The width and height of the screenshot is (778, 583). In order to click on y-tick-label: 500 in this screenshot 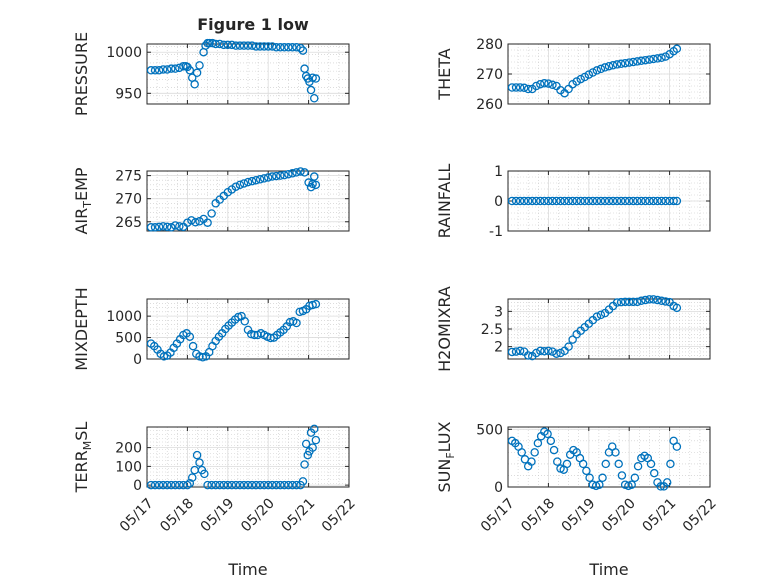, I will do `click(128, 339)`.